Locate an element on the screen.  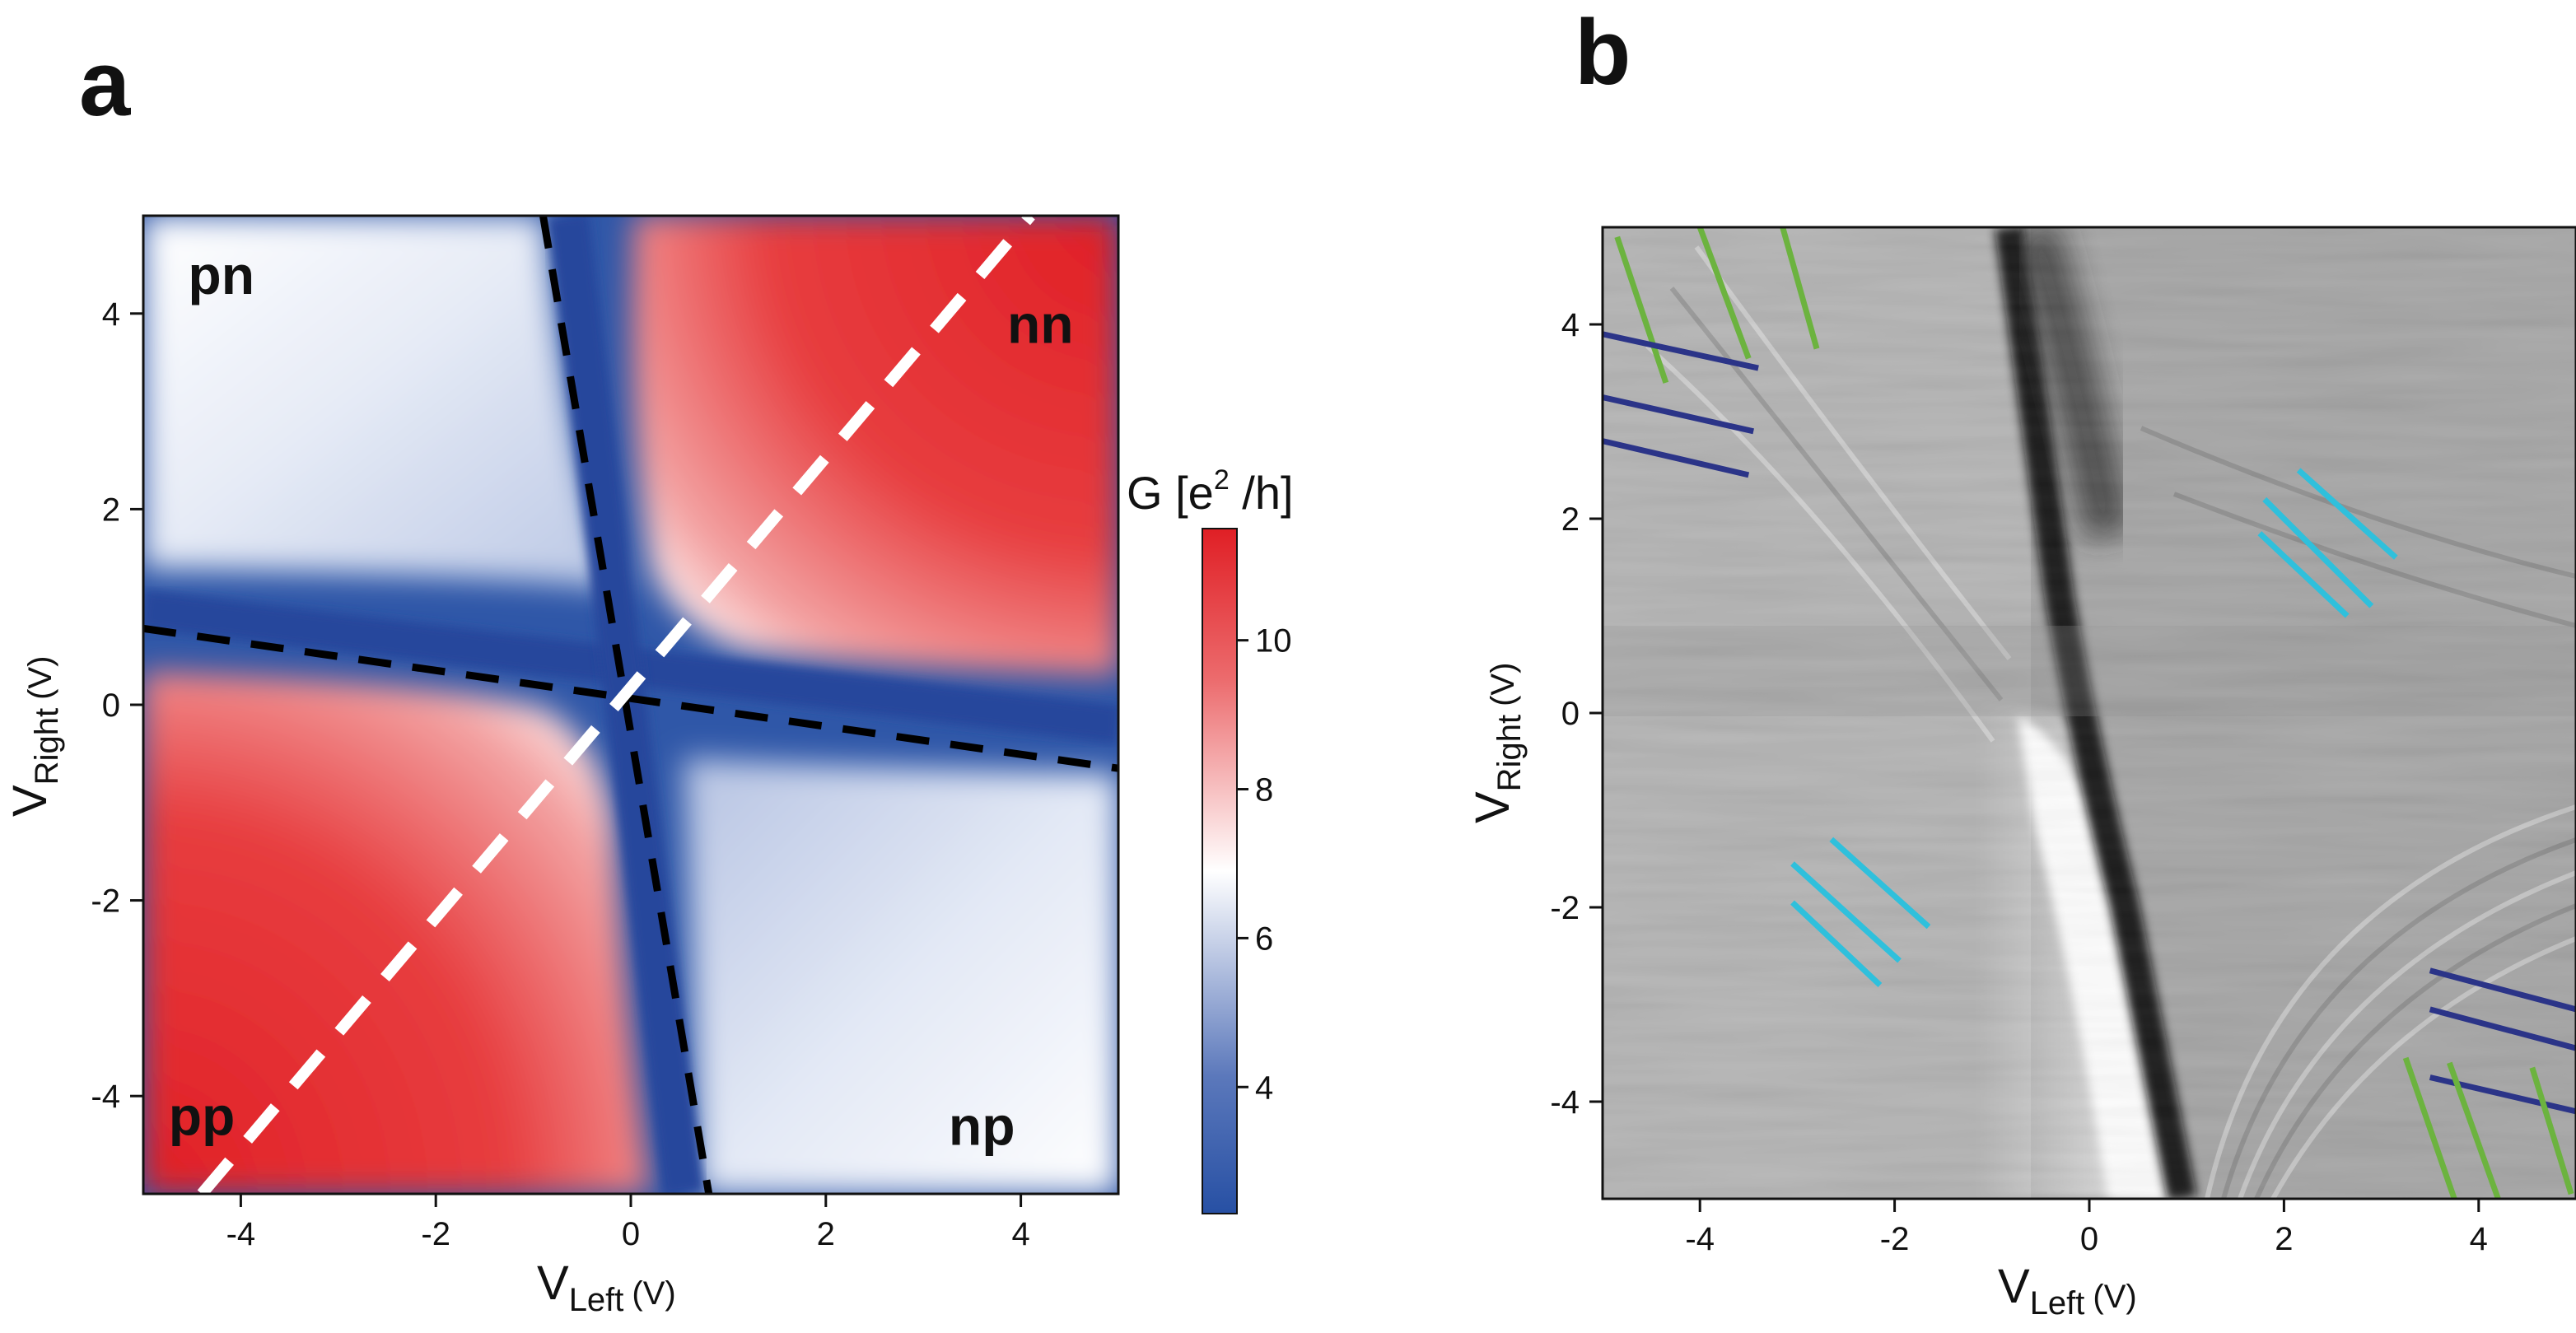
panel-a-y-tick-label: 0 is located at coordinates (111, 705).